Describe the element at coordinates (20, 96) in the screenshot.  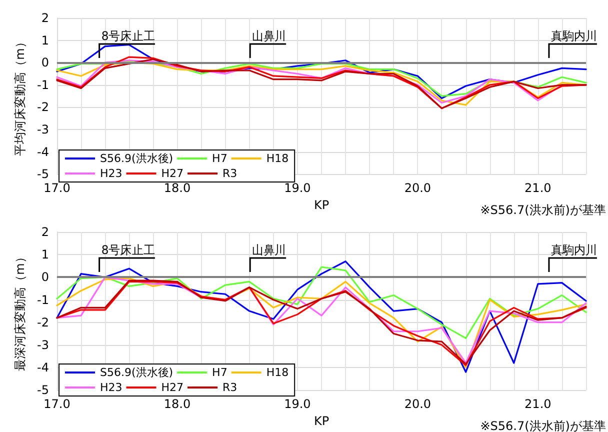
I see `y-axis-title: 平均河床変動高（m）` at that location.